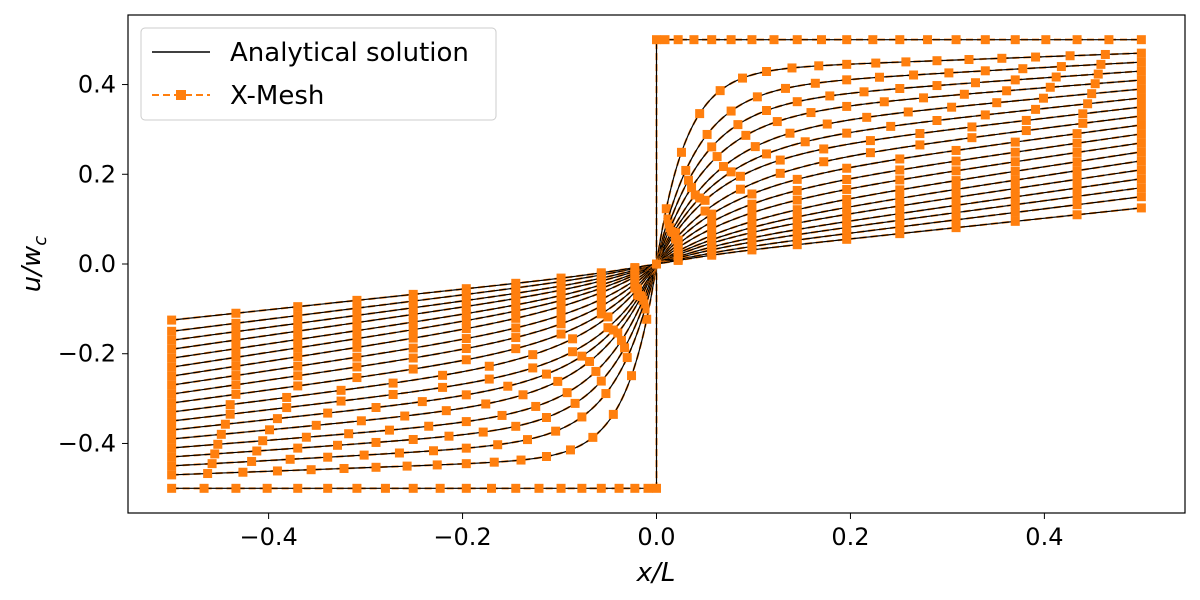  Describe the element at coordinates (87, 354) in the screenshot. I see `y-tick-label: −0.2` at that location.